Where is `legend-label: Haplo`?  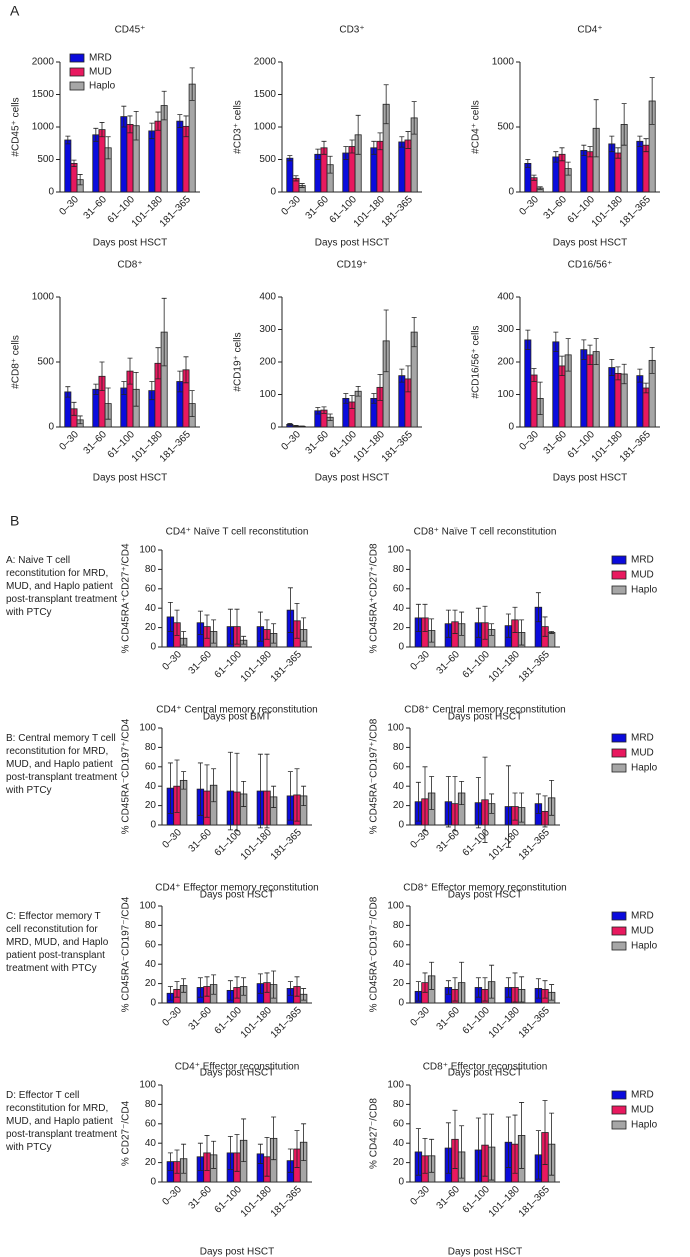
legend-label: Haplo is located at coordinates (102, 86).